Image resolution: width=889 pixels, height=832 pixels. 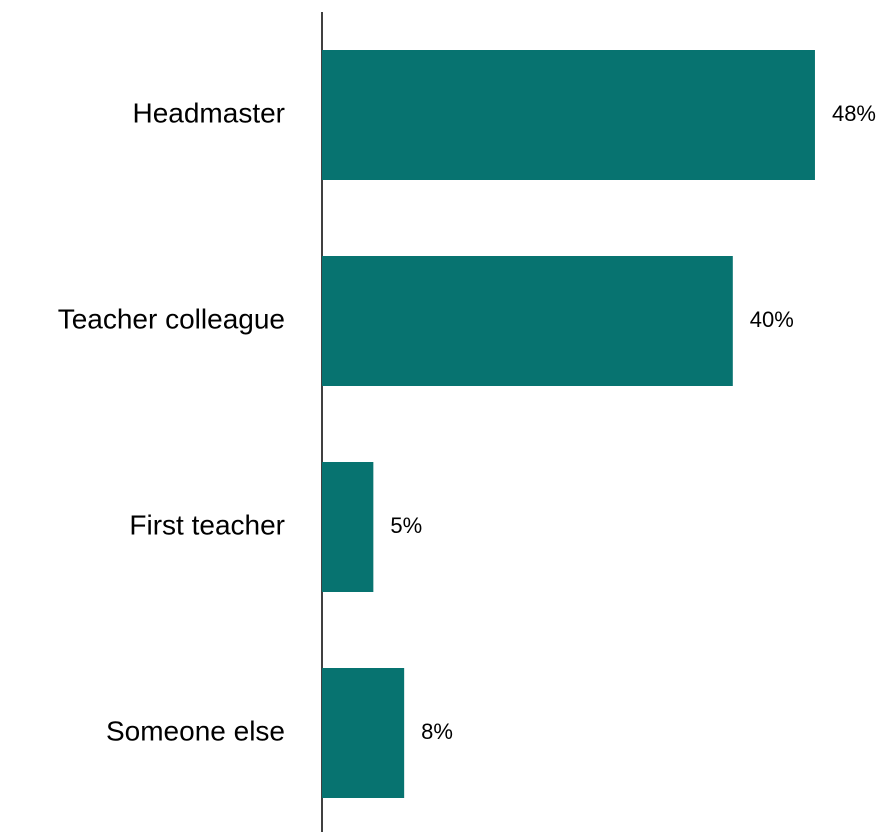 I want to click on category-label: Teacher colleague, so click(x=171, y=318).